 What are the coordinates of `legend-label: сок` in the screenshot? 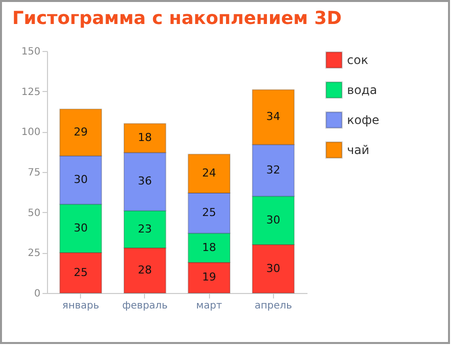 It's located at (357, 60).